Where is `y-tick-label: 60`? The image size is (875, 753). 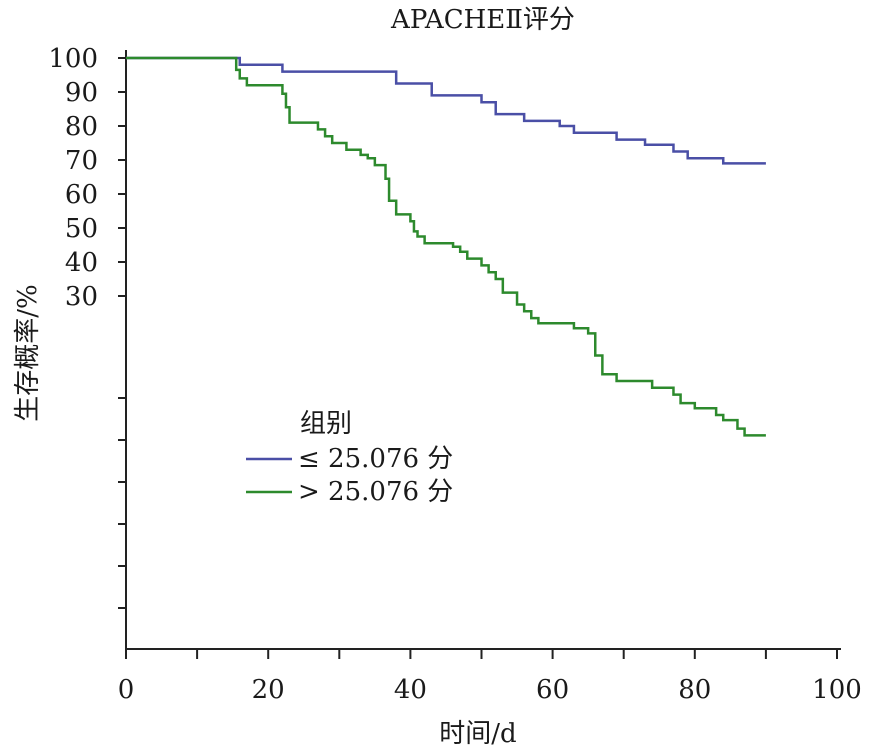
y-tick-label: 60 is located at coordinates (81, 195).